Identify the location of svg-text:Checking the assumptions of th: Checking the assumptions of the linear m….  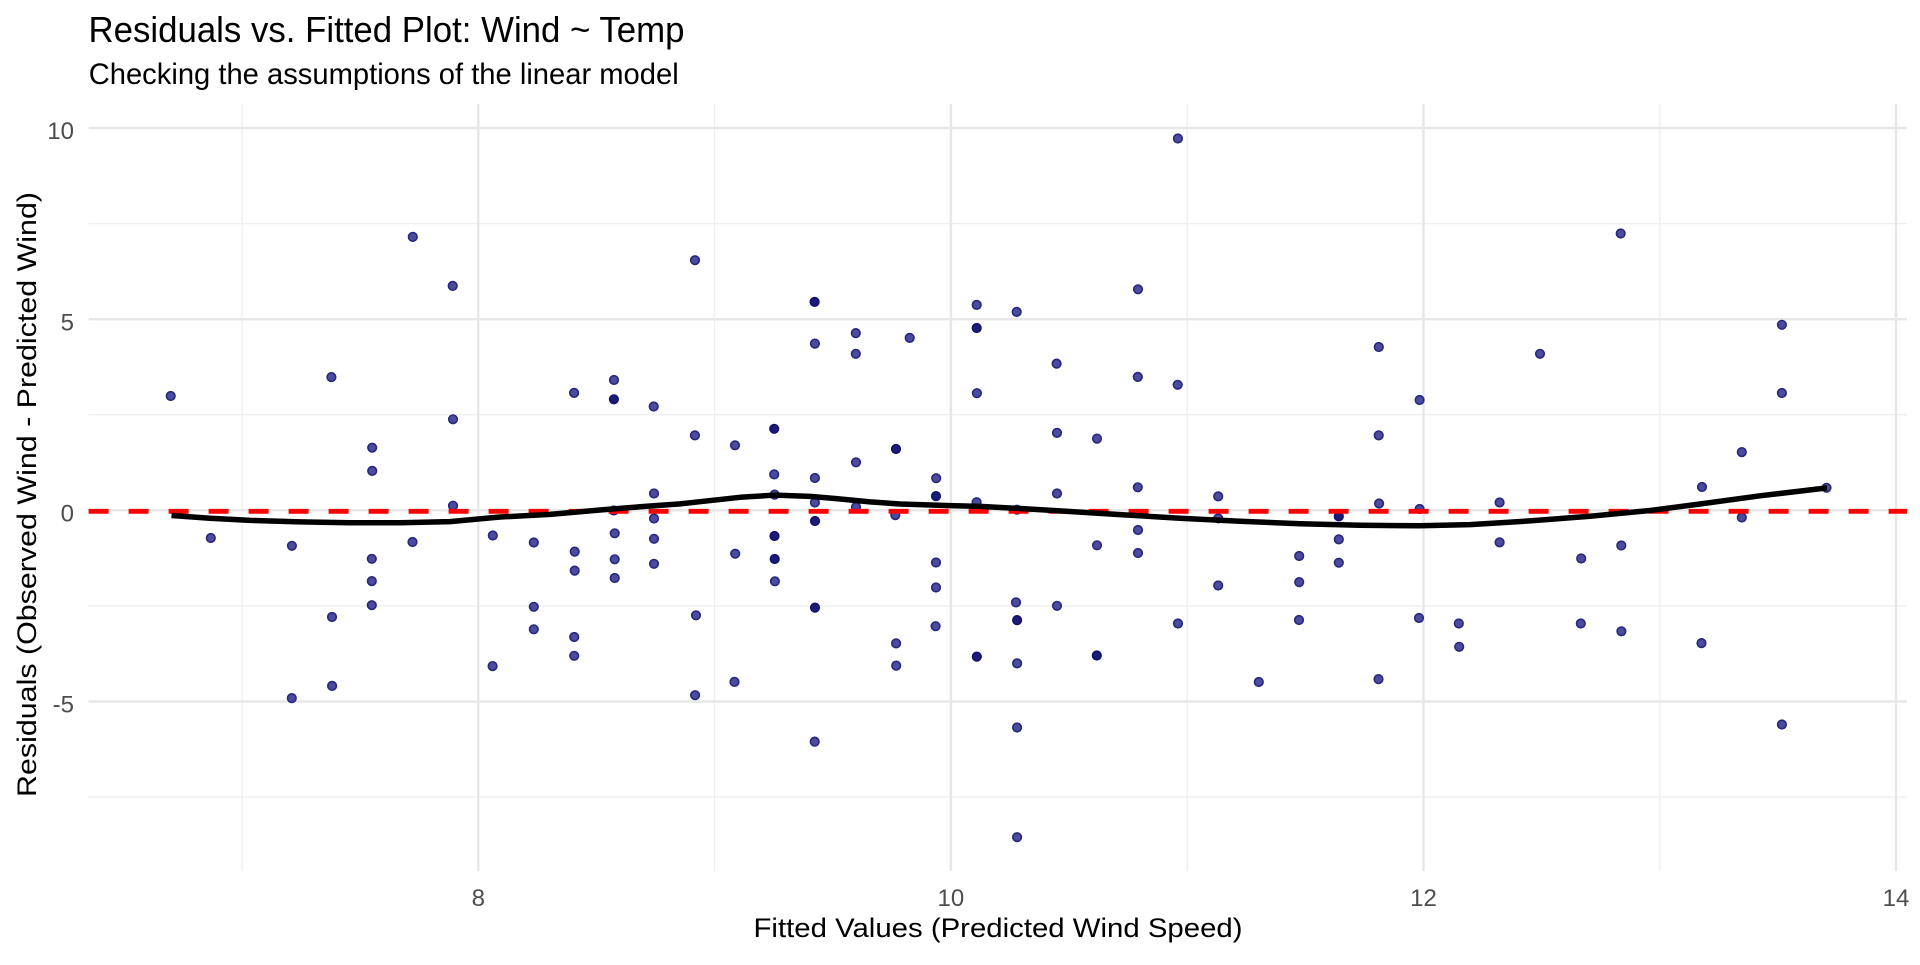
(384, 74).